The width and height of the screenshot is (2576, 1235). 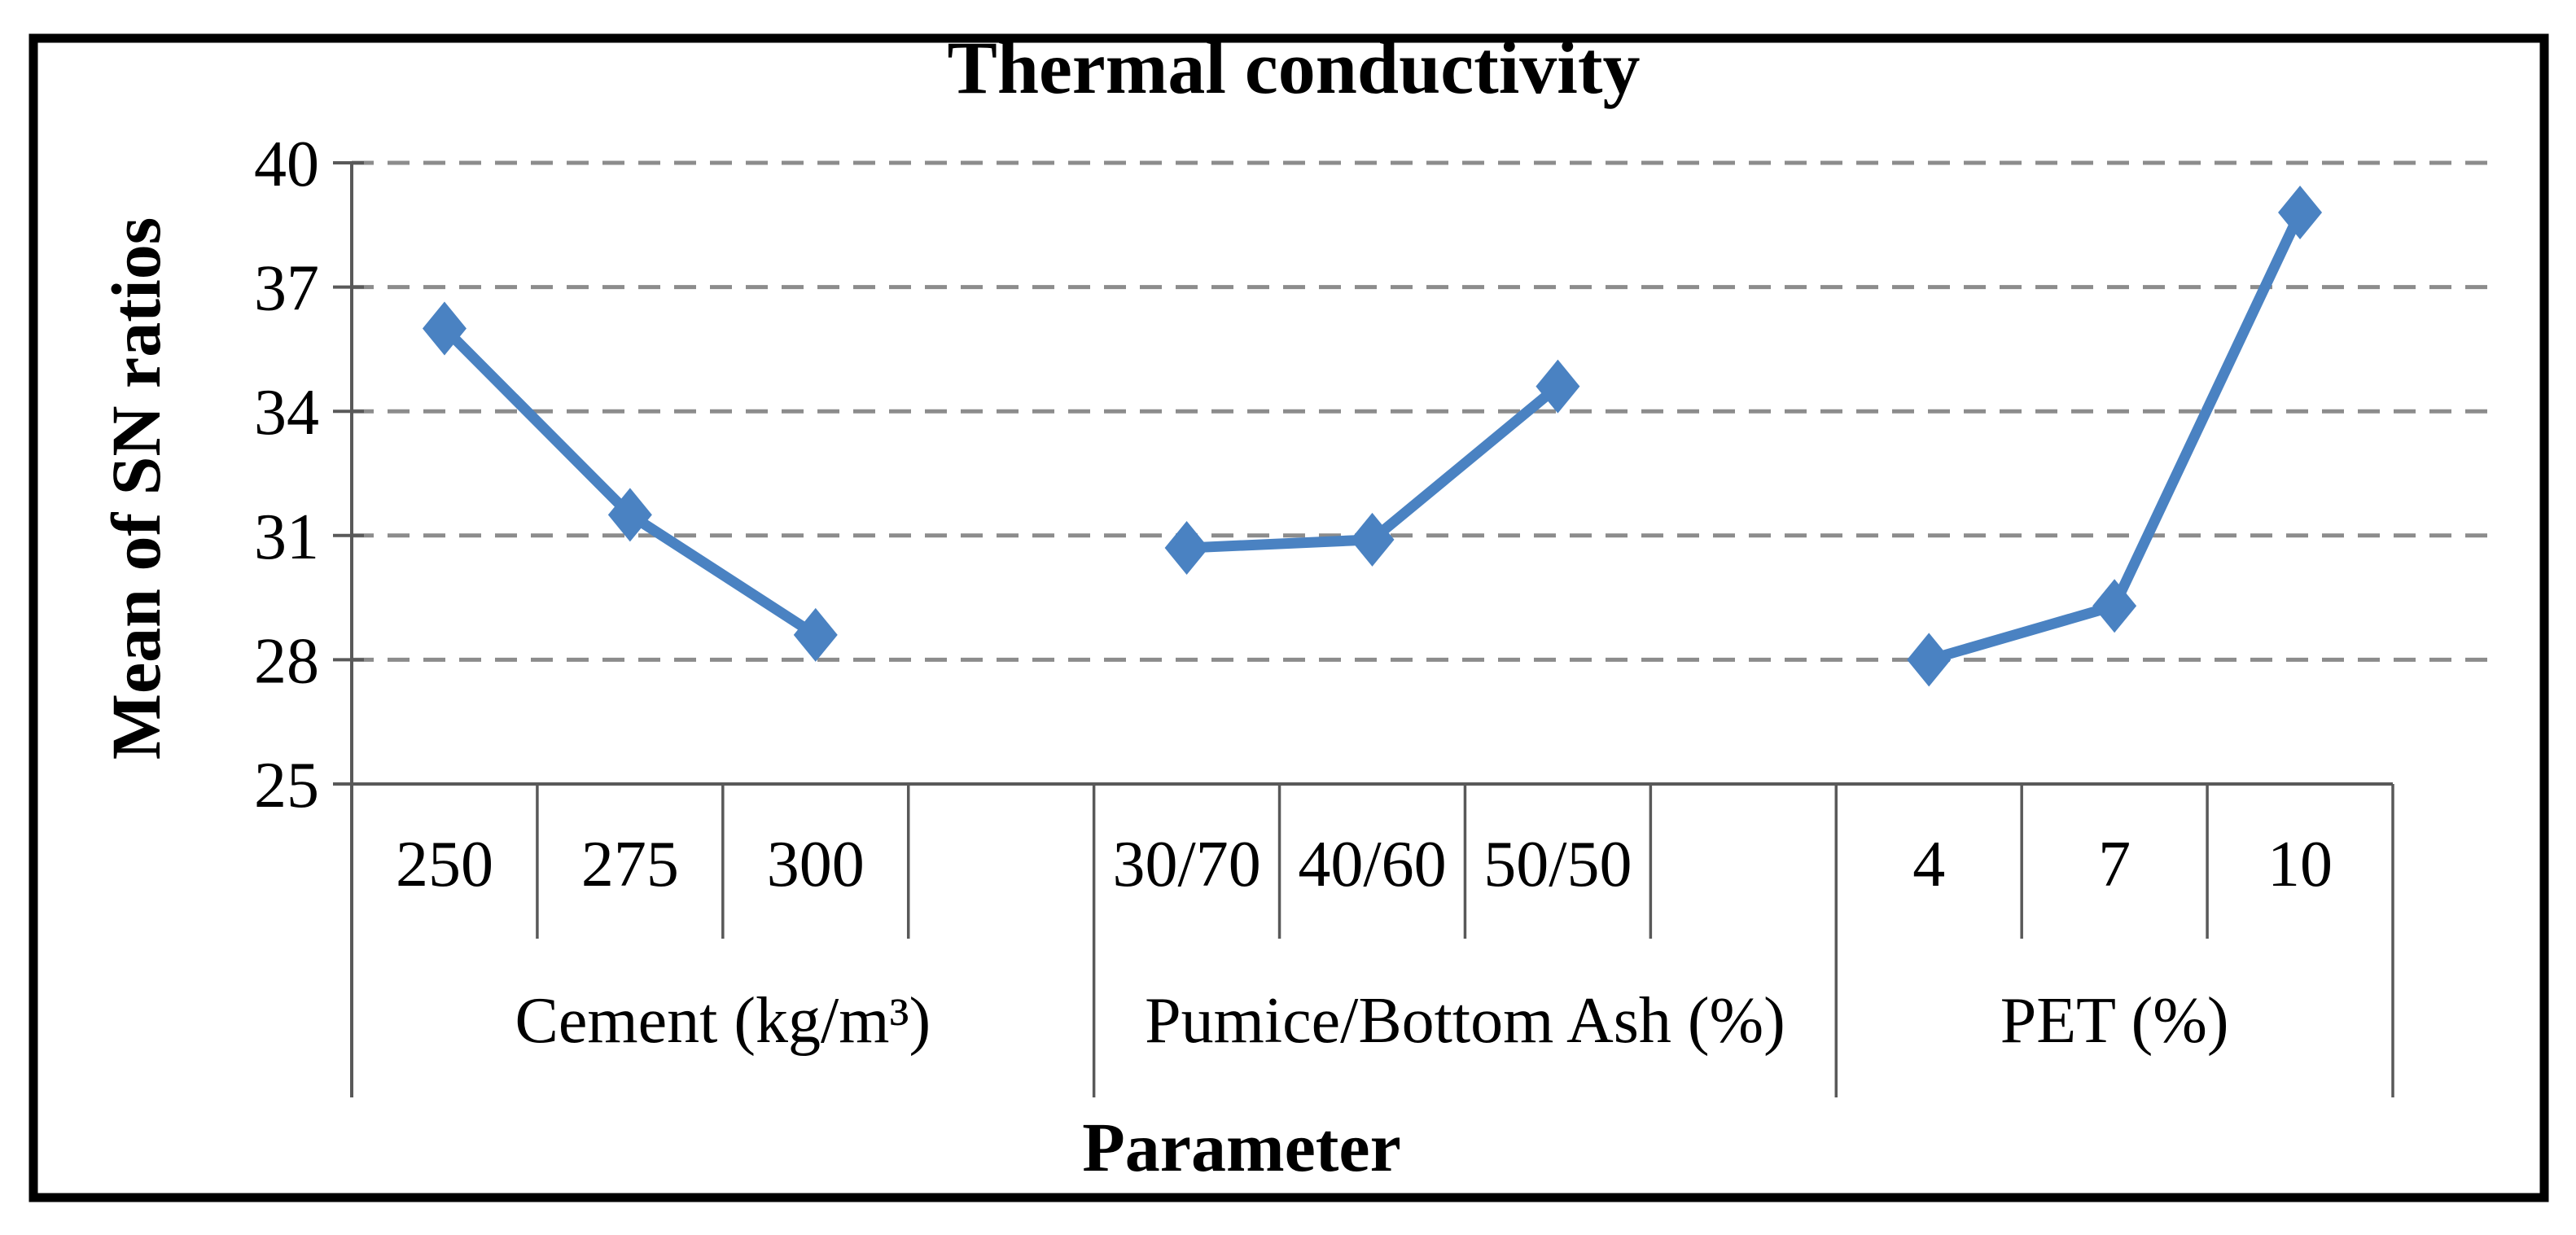 What do you see at coordinates (1241, 1147) in the screenshot?
I see `x-axis-title: Parameter` at bounding box center [1241, 1147].